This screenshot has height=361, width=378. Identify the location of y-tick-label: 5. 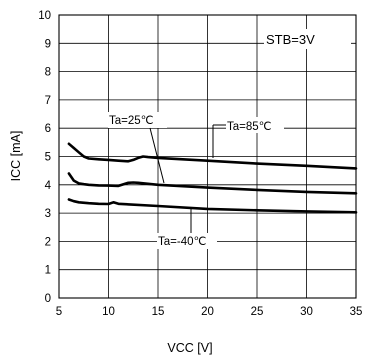
(48, 158).